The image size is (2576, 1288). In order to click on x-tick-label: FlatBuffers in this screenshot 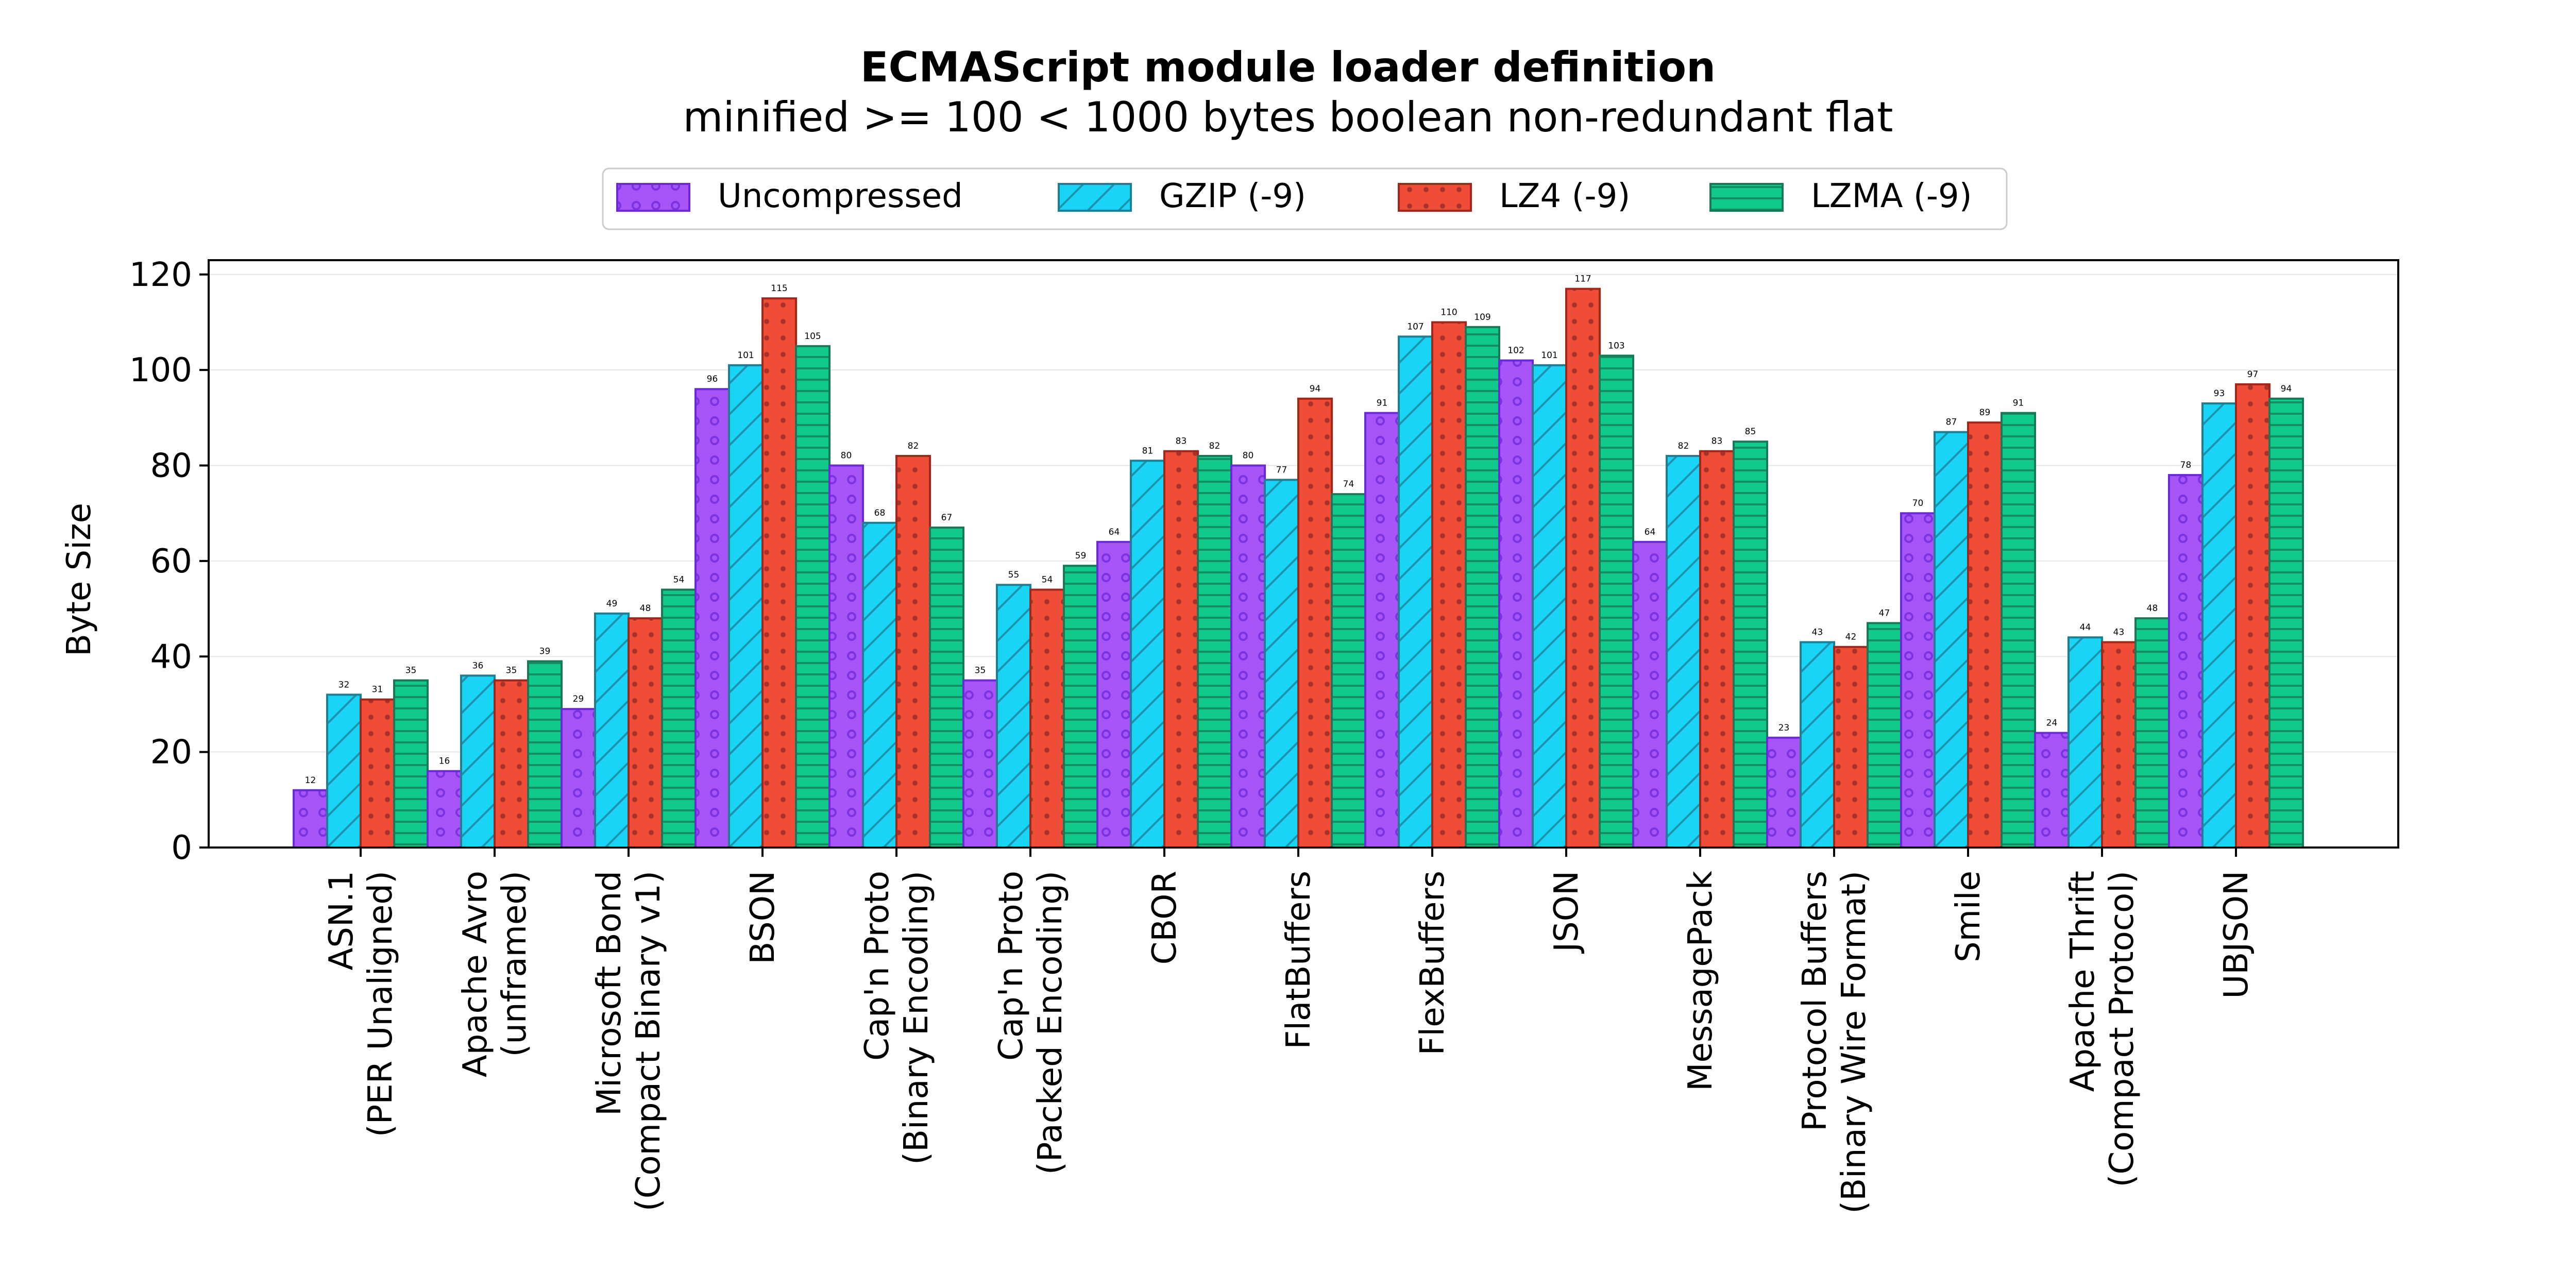, I will do `click(1299, 960)`.